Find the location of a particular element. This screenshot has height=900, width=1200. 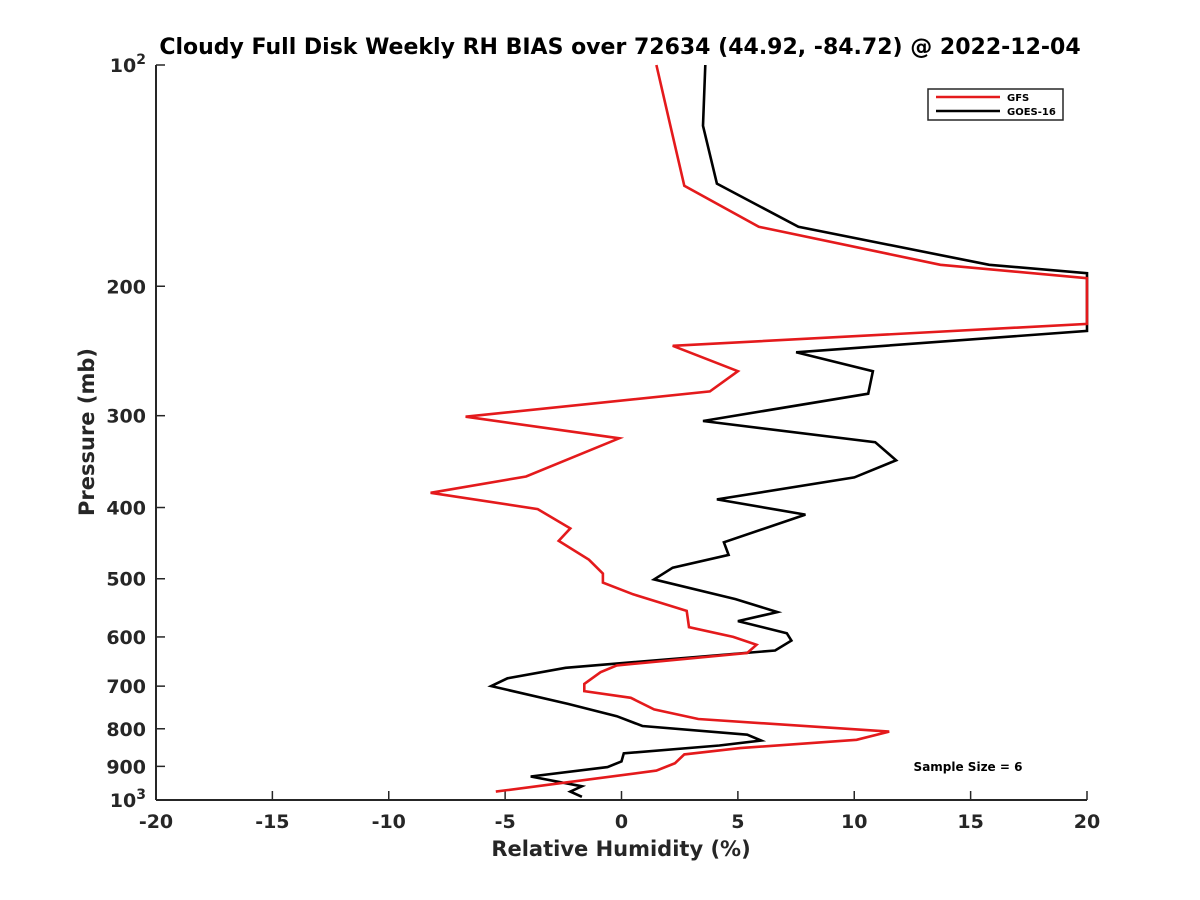

x-tick-label: 5 is located at coordinates (737, 822).